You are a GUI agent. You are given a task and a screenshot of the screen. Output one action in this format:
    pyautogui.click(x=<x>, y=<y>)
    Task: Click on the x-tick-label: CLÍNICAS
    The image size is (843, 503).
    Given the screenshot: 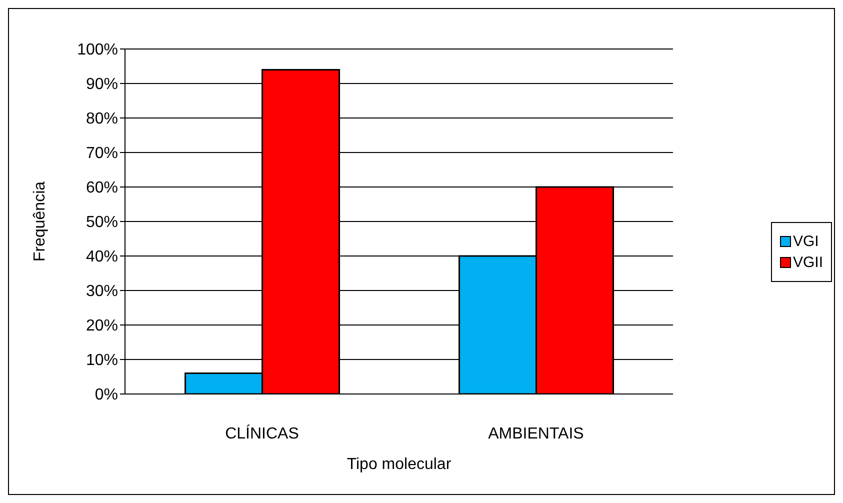 What is the action you would take?
    pyautogui.click(x=262, y=433)
    